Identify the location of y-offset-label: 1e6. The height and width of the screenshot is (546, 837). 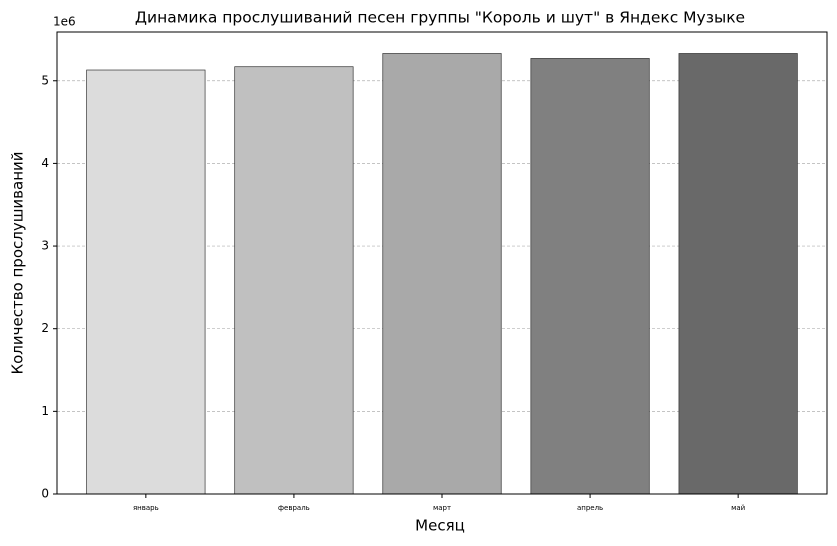
(64, 22).